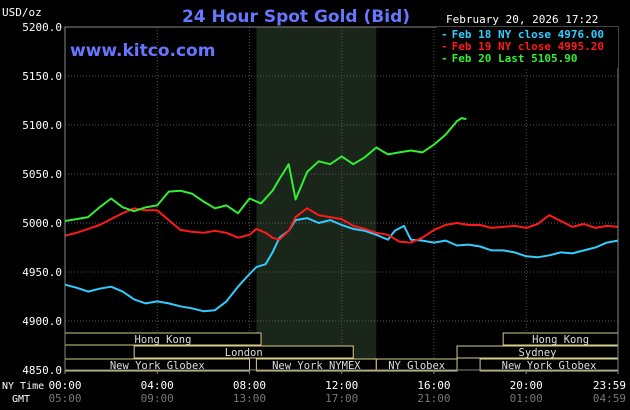 This screenshot has width=630, height=410. I want to click on x-tick-label-gmt: 21:00, so click(433, 398).